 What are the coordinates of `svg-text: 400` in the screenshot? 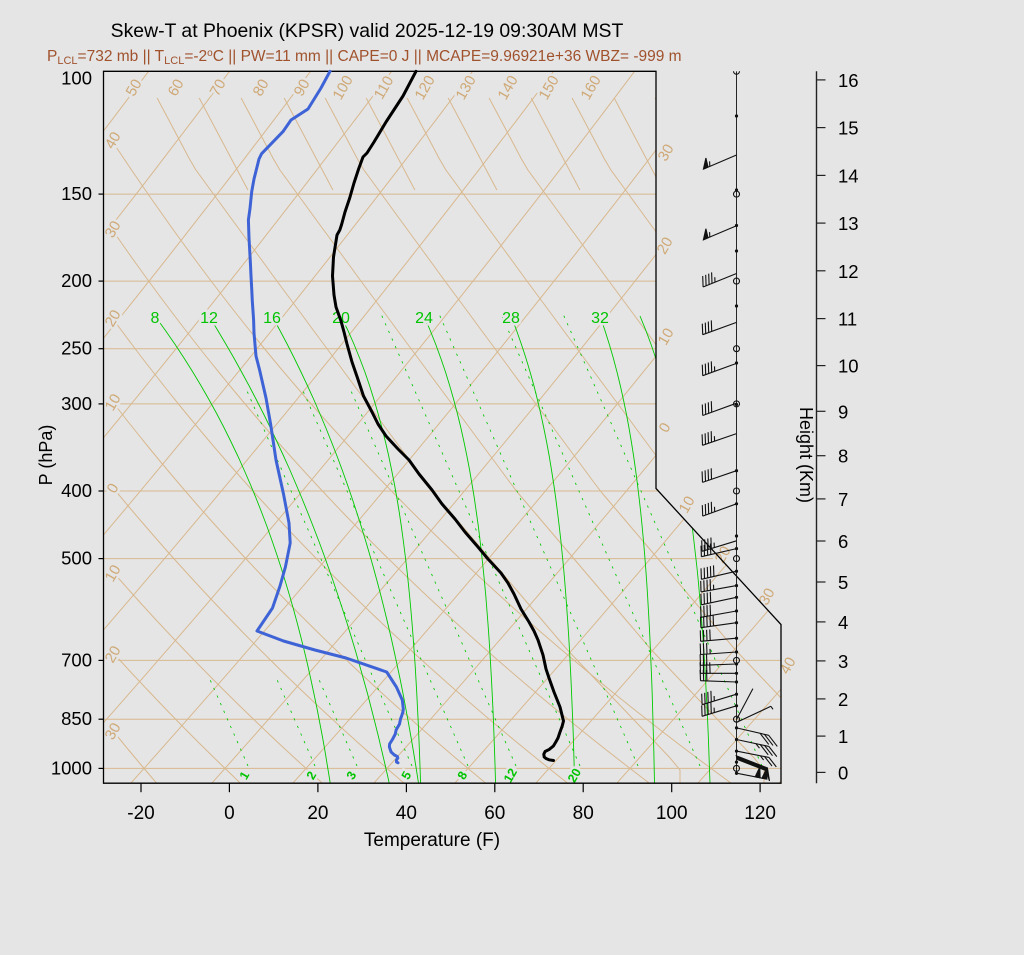 It's located at (76, 490).